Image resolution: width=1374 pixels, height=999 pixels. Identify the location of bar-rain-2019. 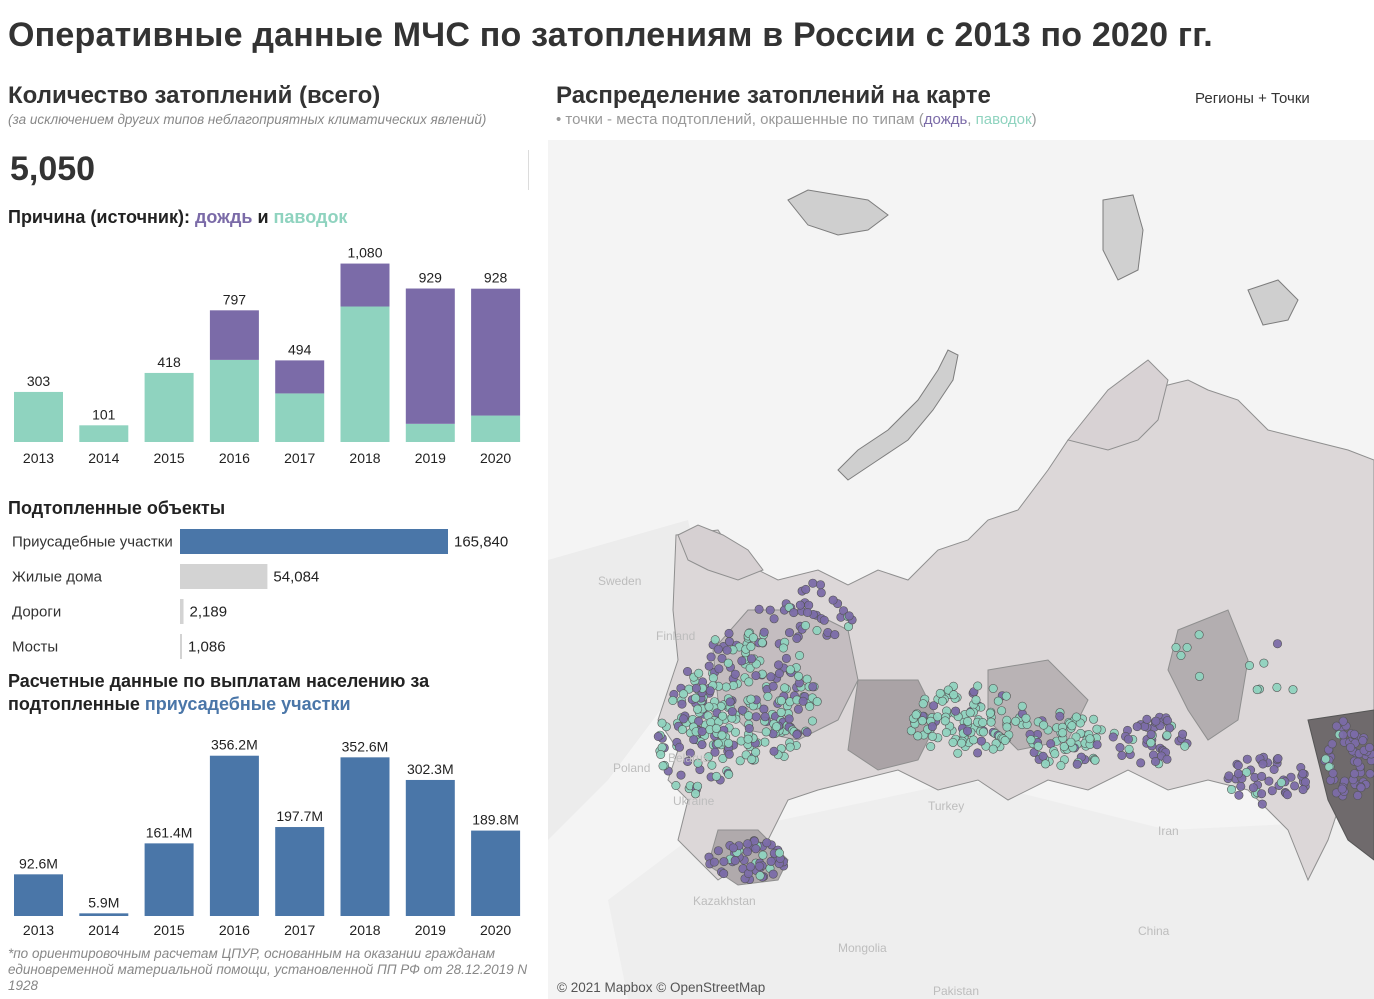
(430, 356).